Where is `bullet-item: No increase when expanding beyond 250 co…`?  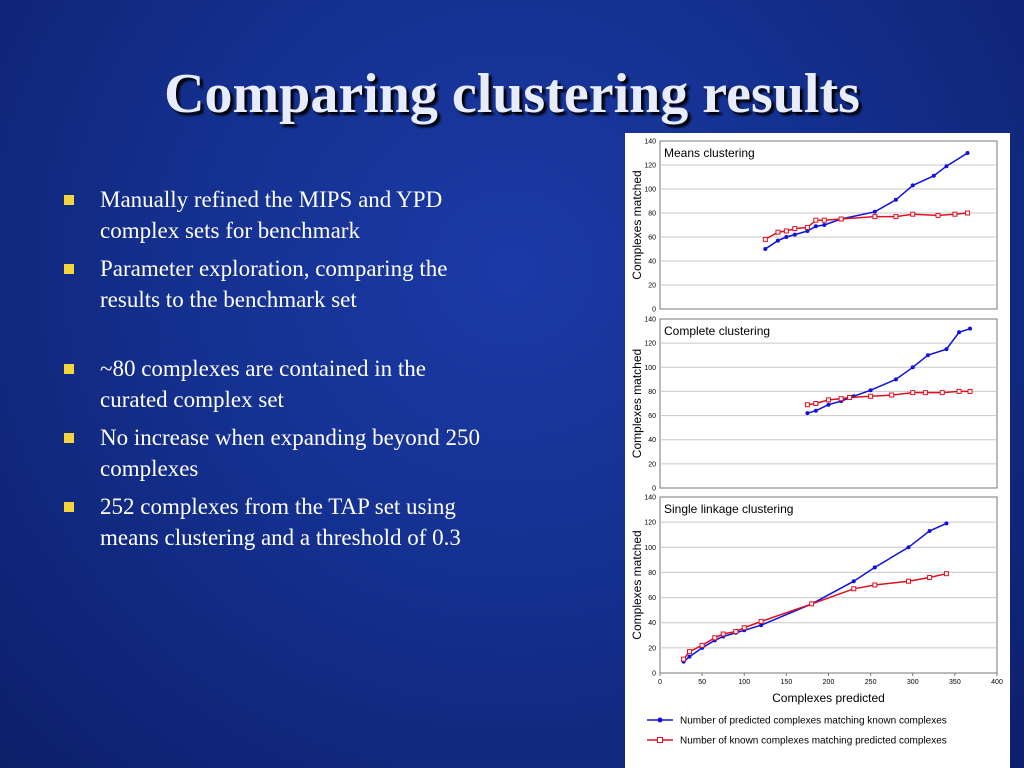
bullet-item: No increase when expanding beyond 250 co… is located at coordinates (277, 453).